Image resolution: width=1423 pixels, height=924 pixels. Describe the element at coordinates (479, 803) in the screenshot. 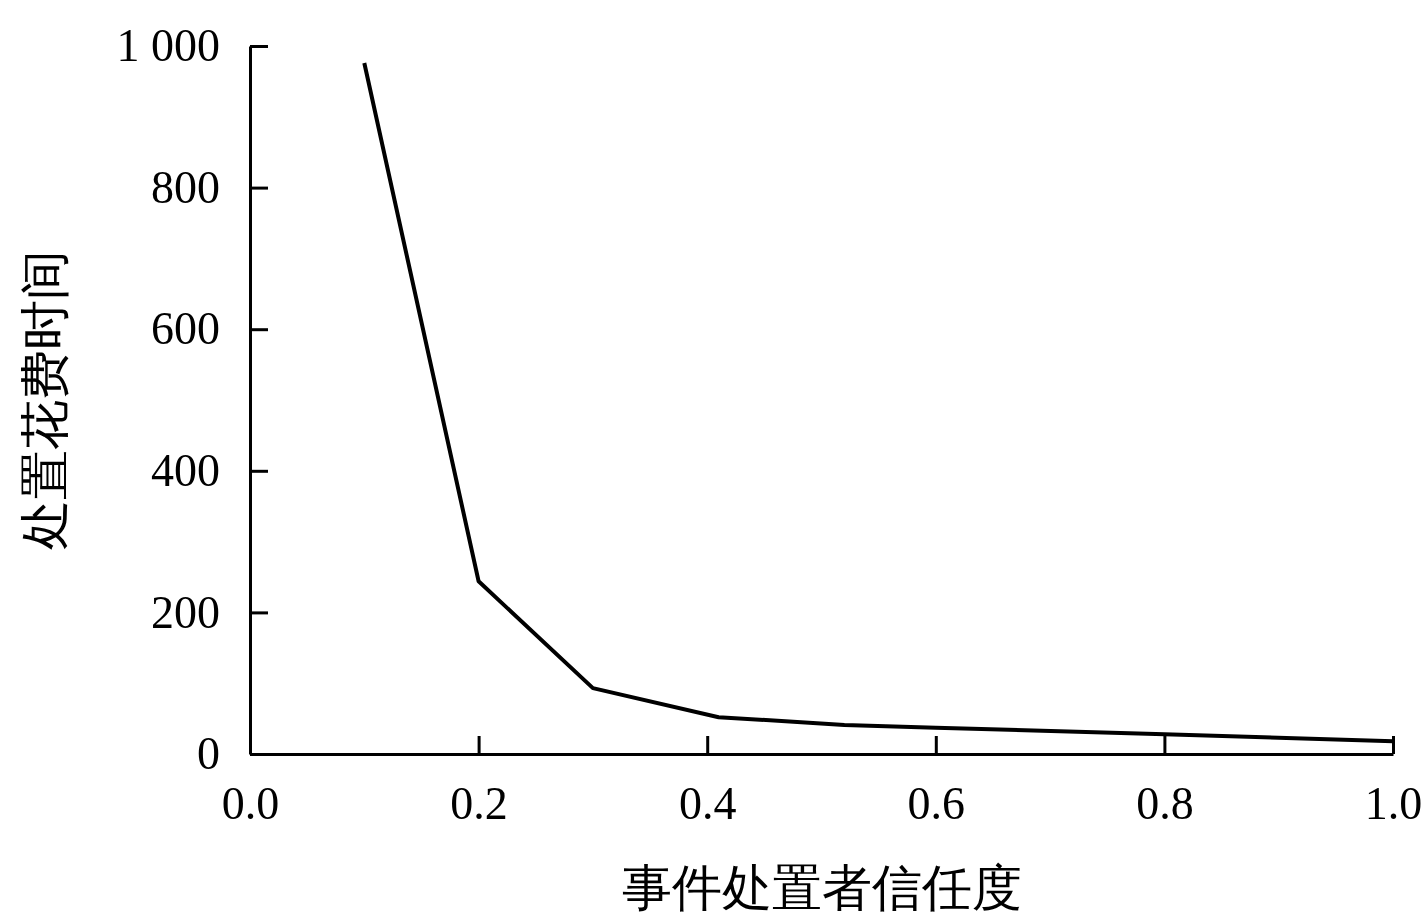

I see `x-tick-label: 0.2` at that location.